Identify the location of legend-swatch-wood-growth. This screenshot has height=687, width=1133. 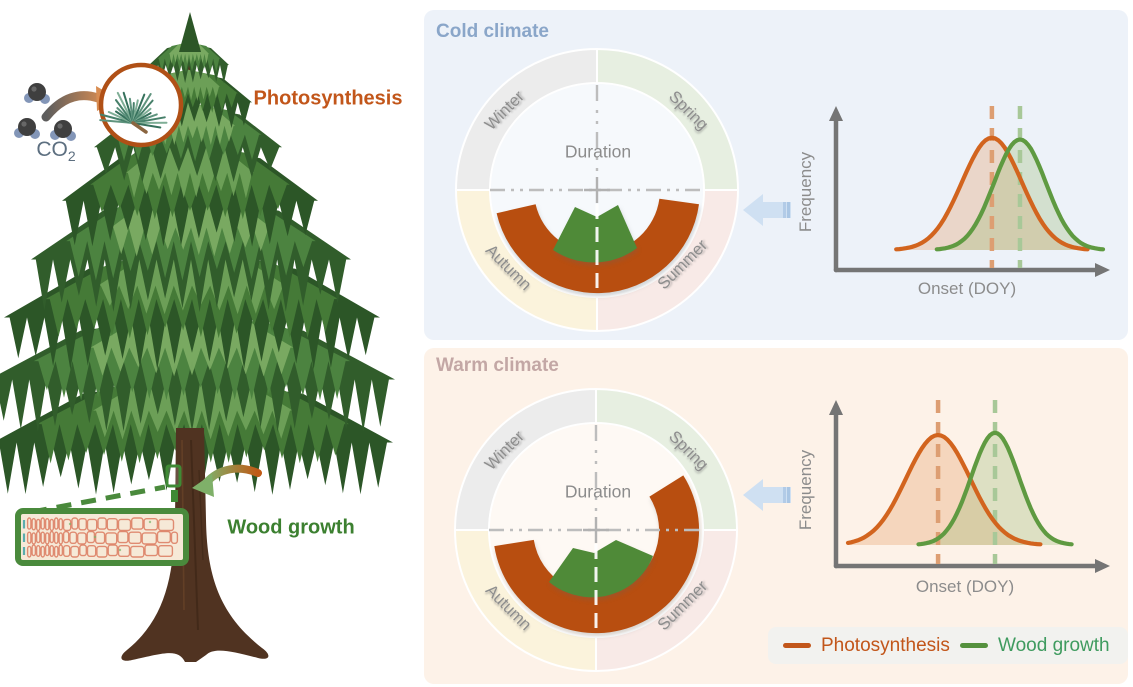
(974, 645).